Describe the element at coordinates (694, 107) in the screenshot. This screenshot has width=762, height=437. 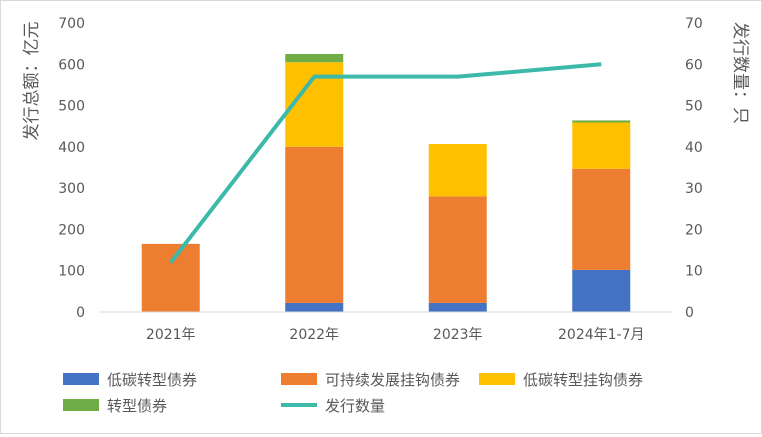
I see `right-tick-label: 50` at that location.